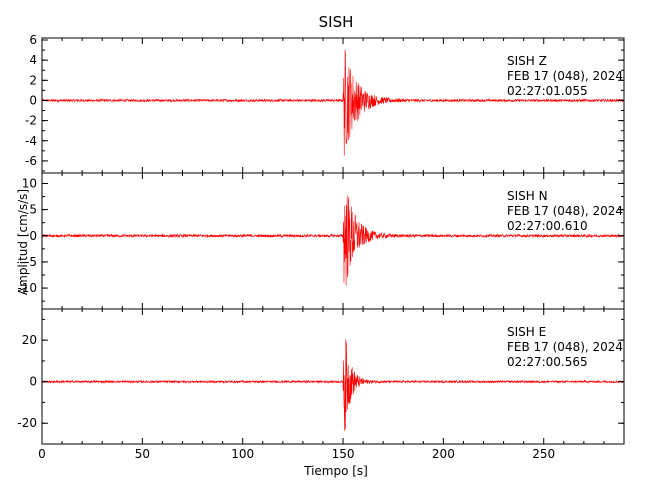  Describe the element at coordinates (296, 454) in the screenshot. I see `x-axis: 0 50 100 150 200 250` at that location.